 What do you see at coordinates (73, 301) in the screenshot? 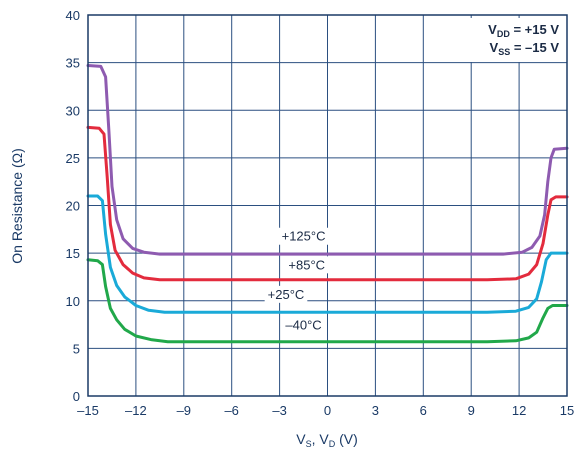
I see `y-tick-label: 10` at bounding box center [73, 301].